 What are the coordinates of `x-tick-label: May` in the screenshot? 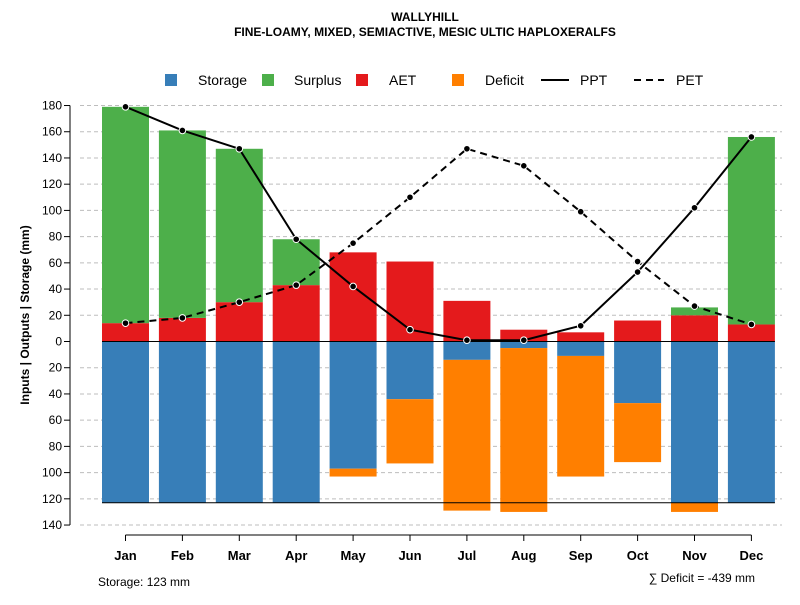 It's located at (353, 555).